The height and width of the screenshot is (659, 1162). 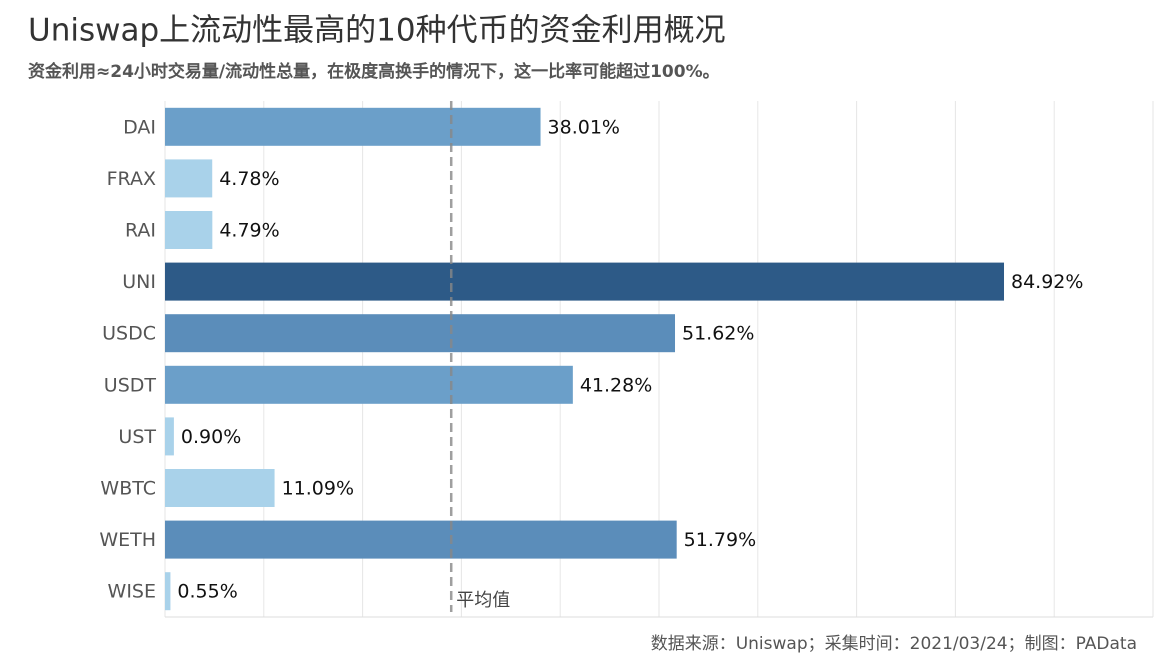 What do you see at coordinates (137, 437) in the screenshot?
I see `y-tick-label: UST` at bounding box center [137, 437].